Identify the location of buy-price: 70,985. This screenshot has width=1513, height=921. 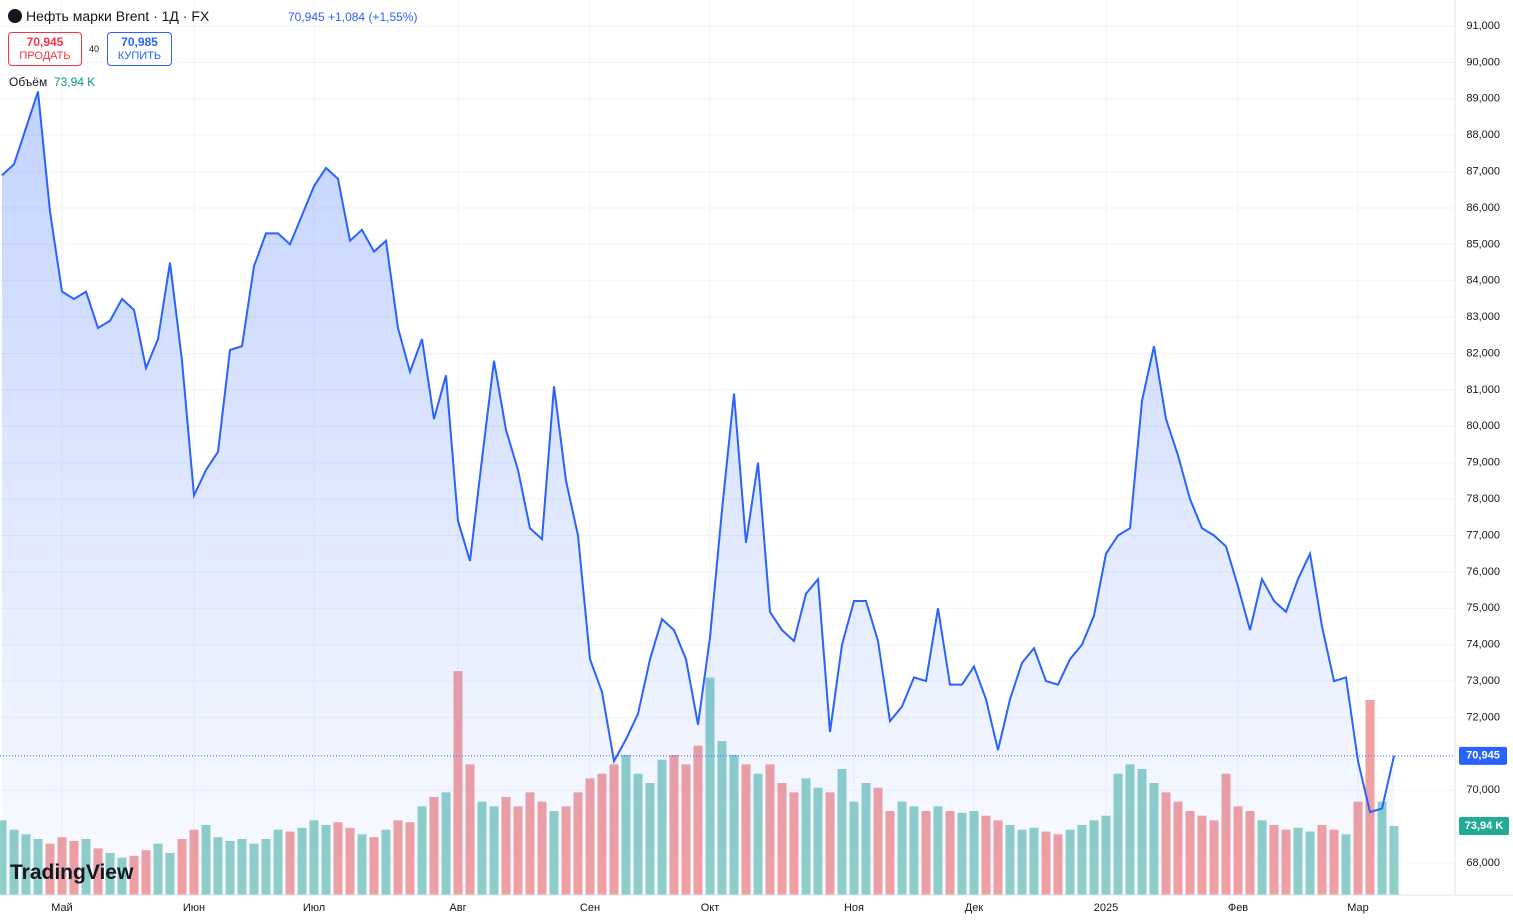
(139, 42).